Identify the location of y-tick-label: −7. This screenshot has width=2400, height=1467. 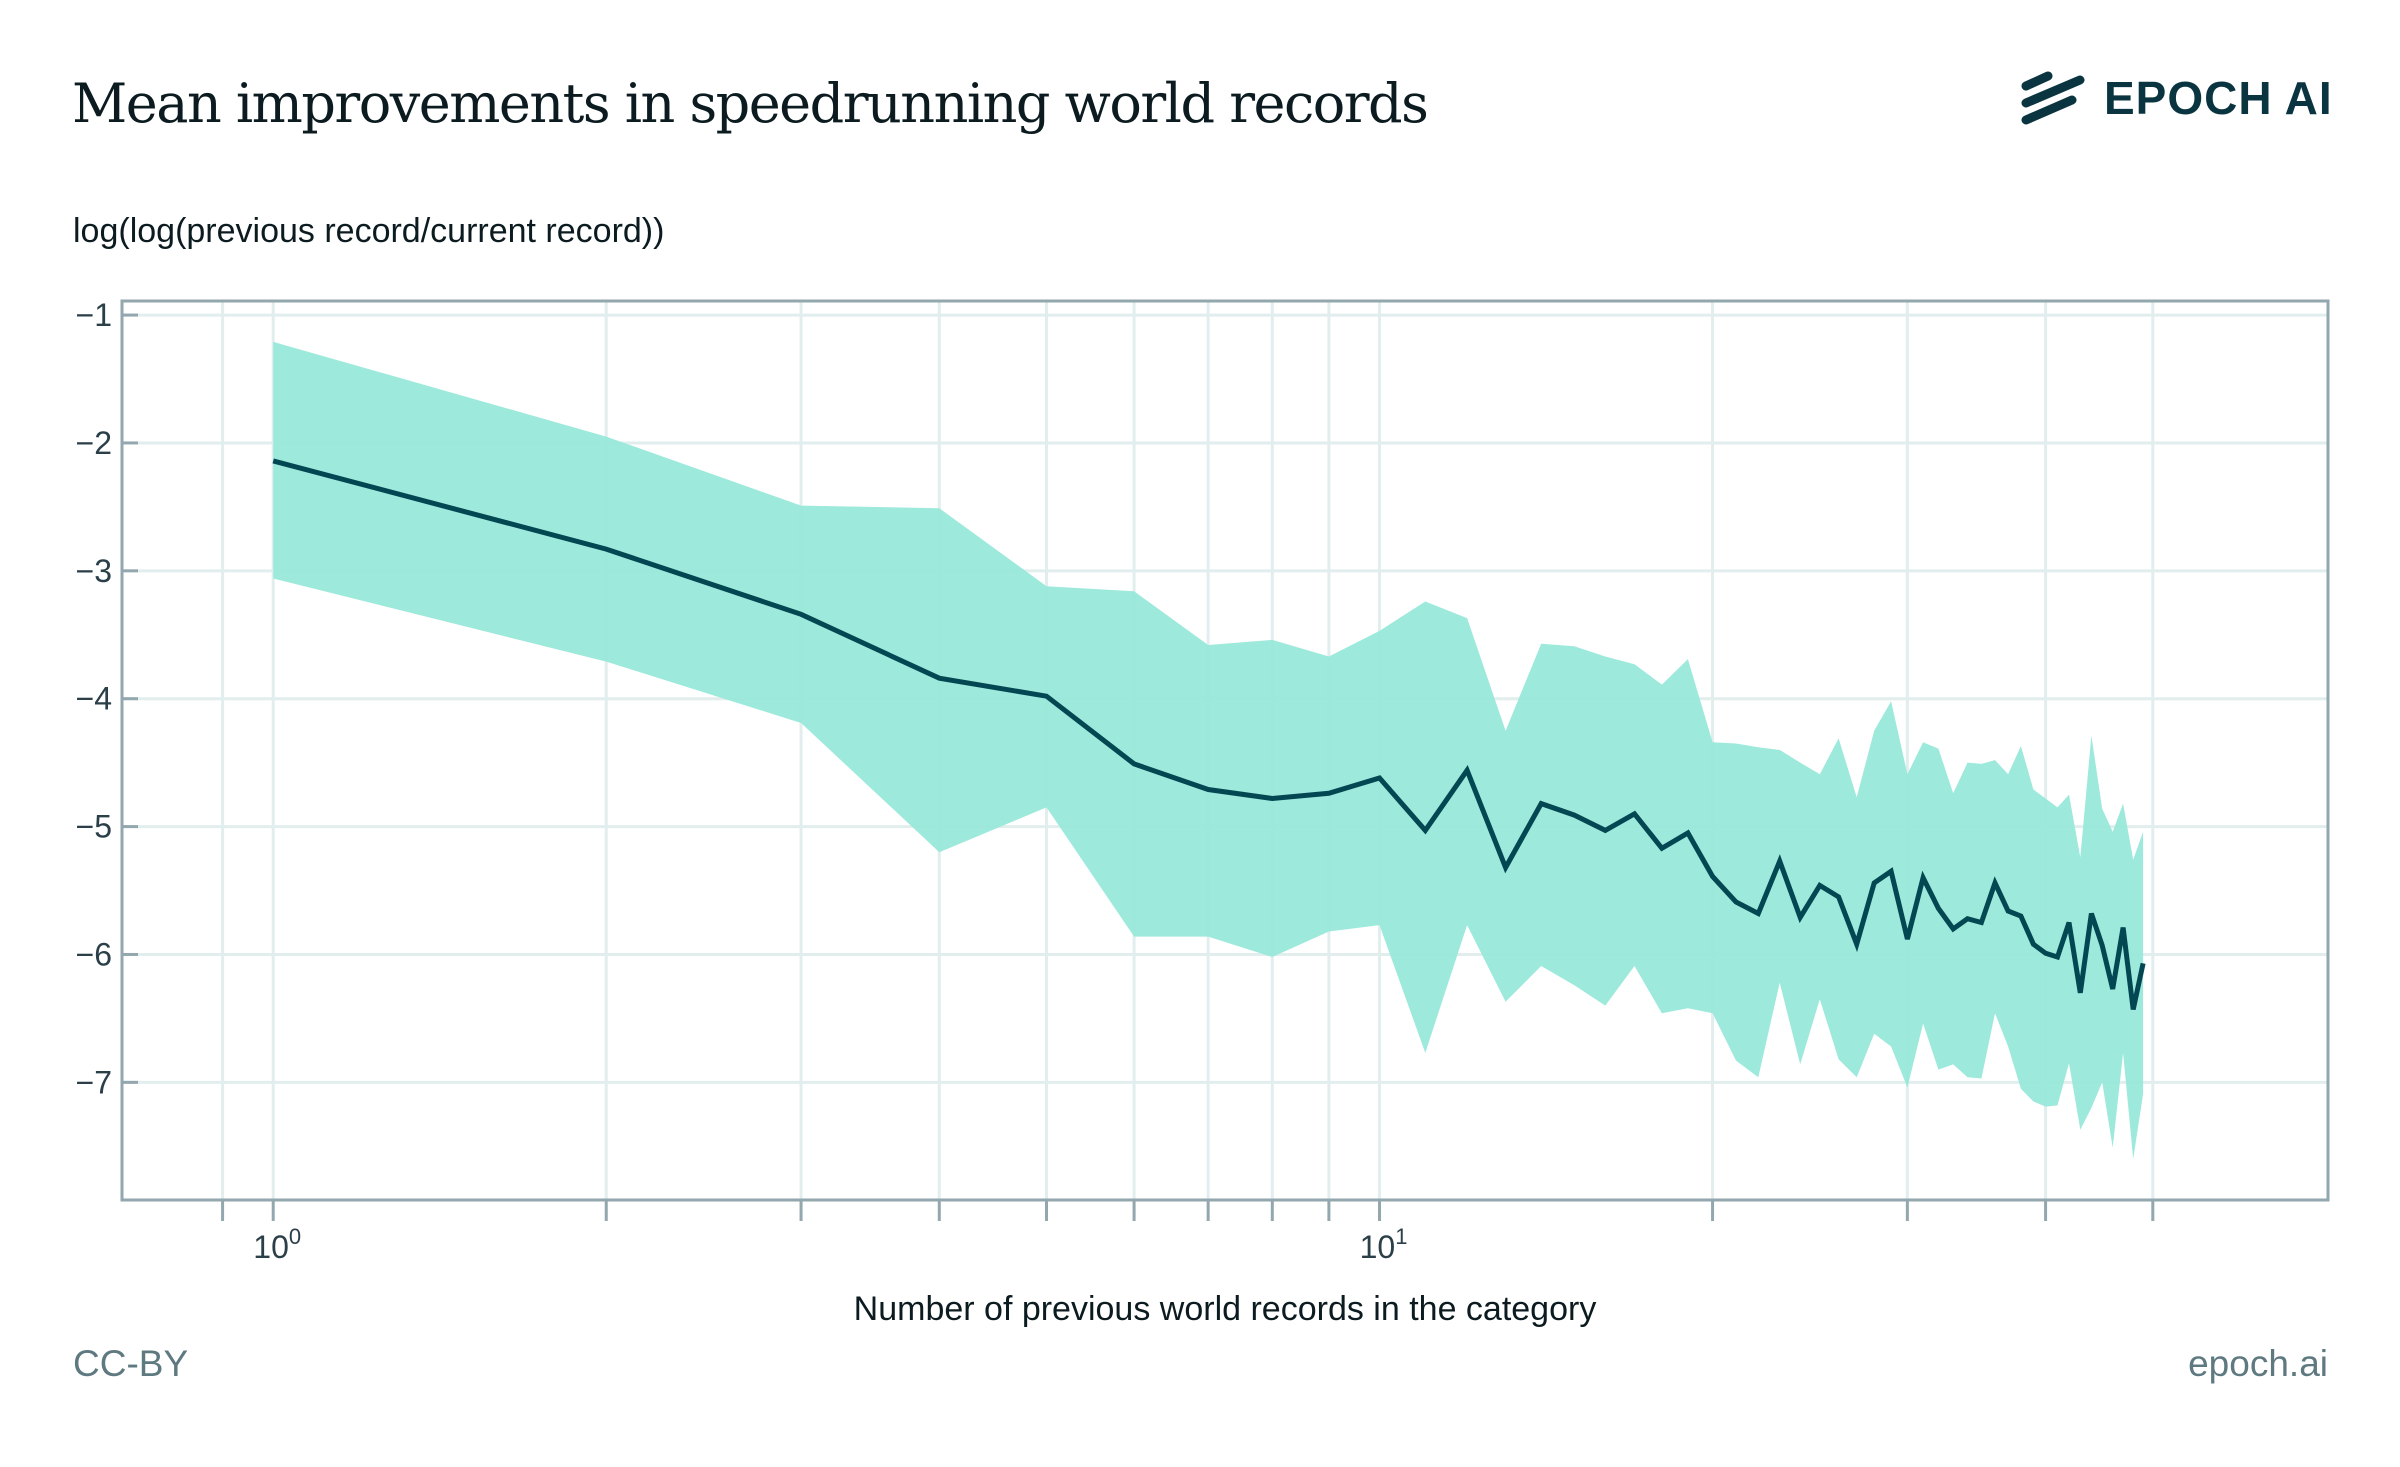
(94, 1082).